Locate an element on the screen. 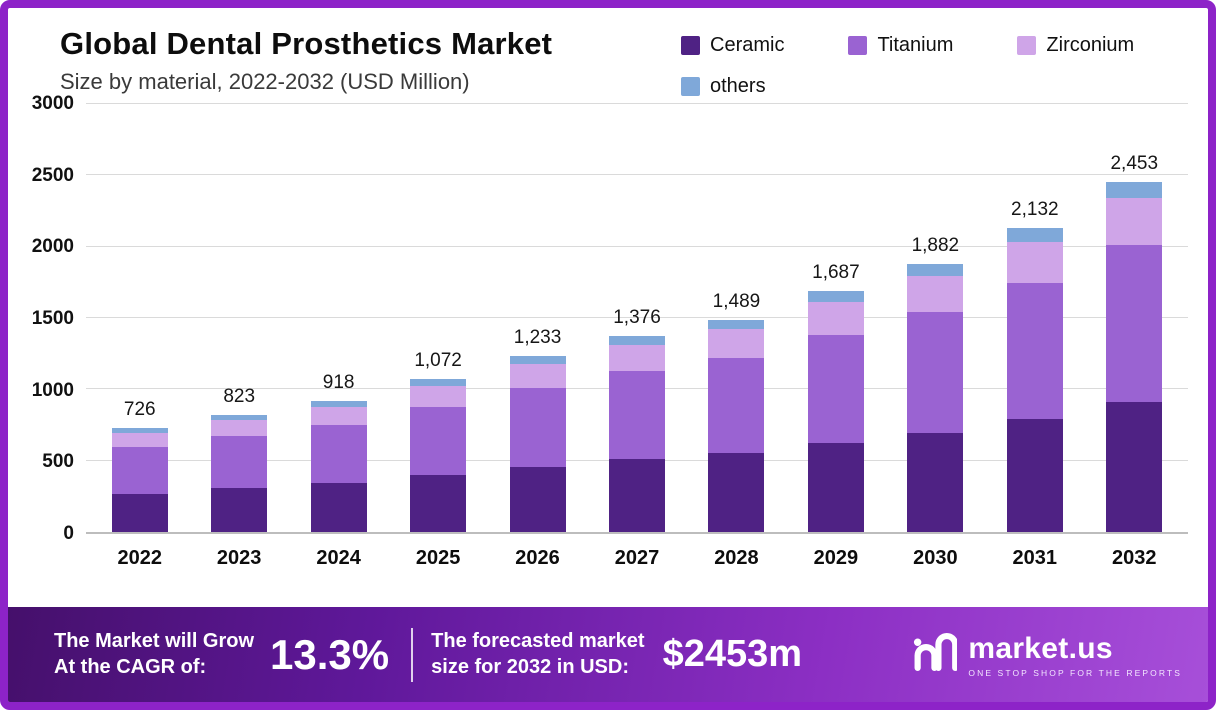 This screenshot has height=710, width=1216. bar-column: 1,072 is located at coordinates (437, 318).